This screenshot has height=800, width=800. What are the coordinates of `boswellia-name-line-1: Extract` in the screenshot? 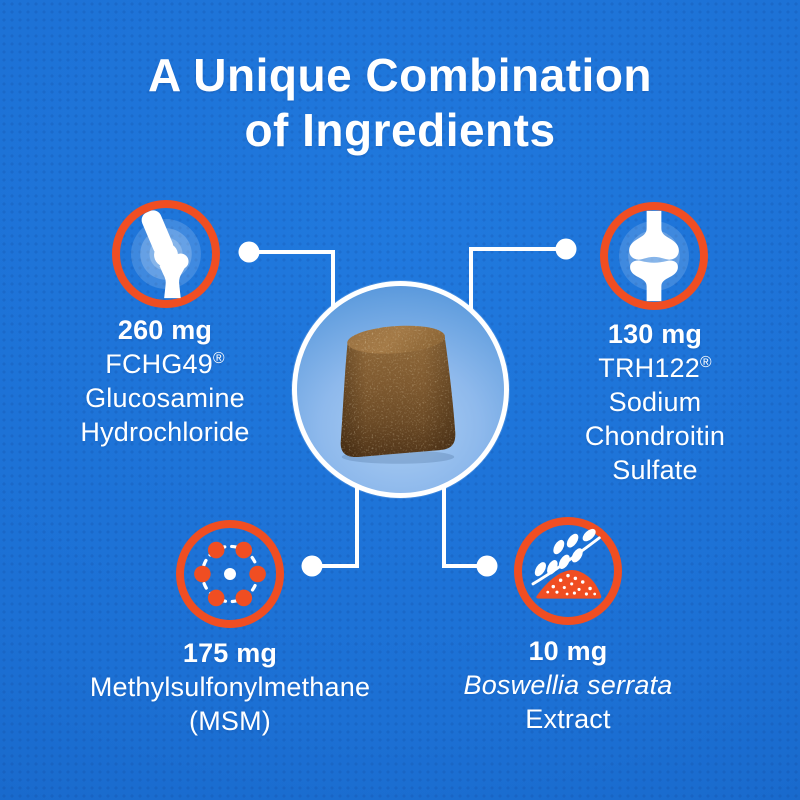 It's located at (568, 719).